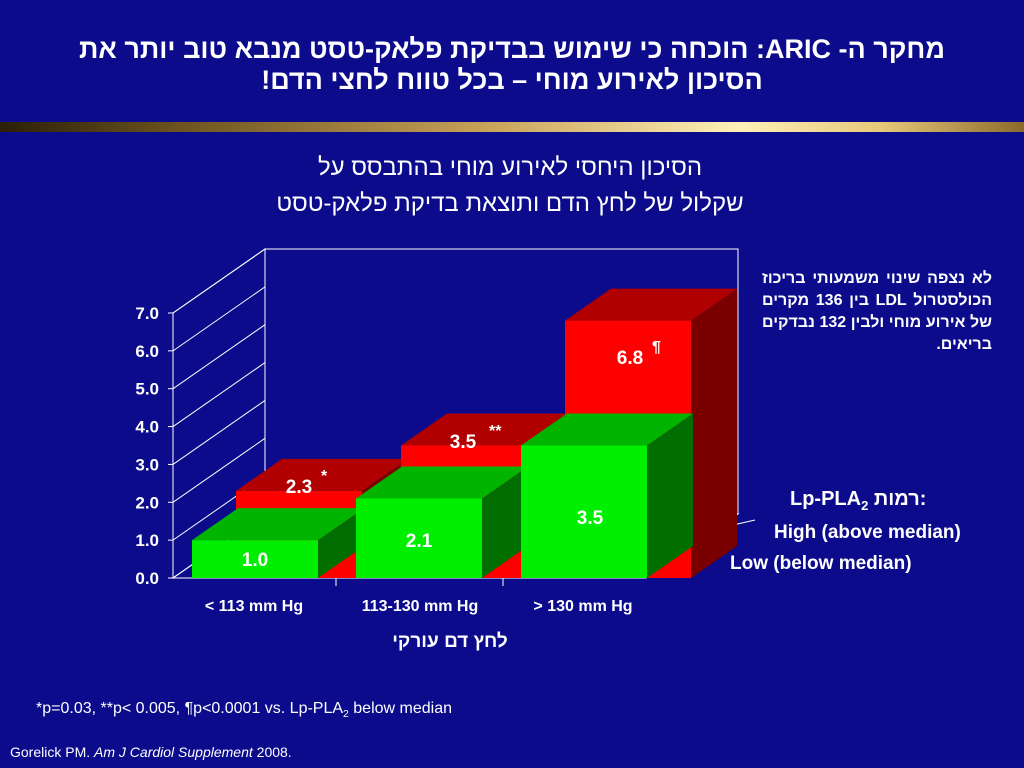 This screenshot has height=768, width=1024. Describe the element at coordinates (897, 499) in the screenshot. I see `legend-title-suffix: רמות:` at that location.